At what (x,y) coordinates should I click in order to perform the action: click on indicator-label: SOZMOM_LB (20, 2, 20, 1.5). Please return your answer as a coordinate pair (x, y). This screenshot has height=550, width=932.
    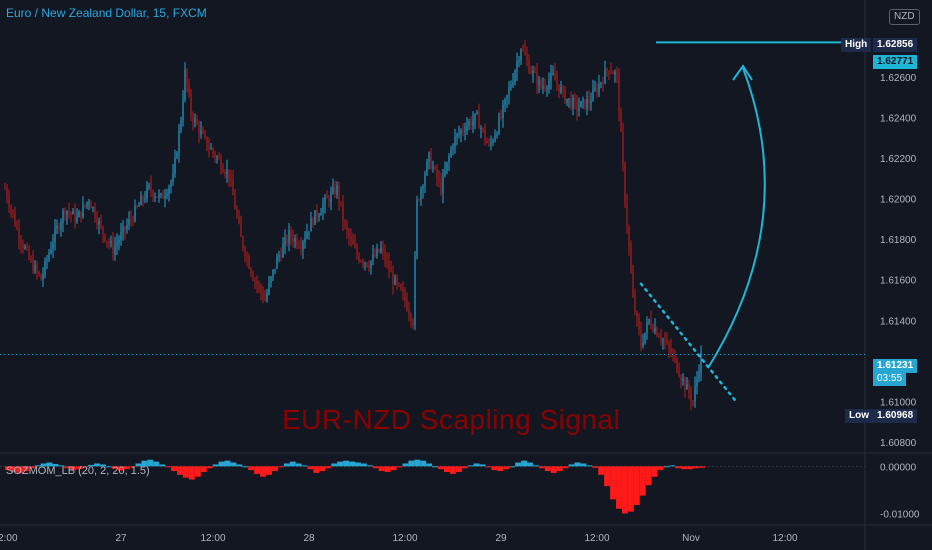
    Looking at the image, I should click on (78, 471).